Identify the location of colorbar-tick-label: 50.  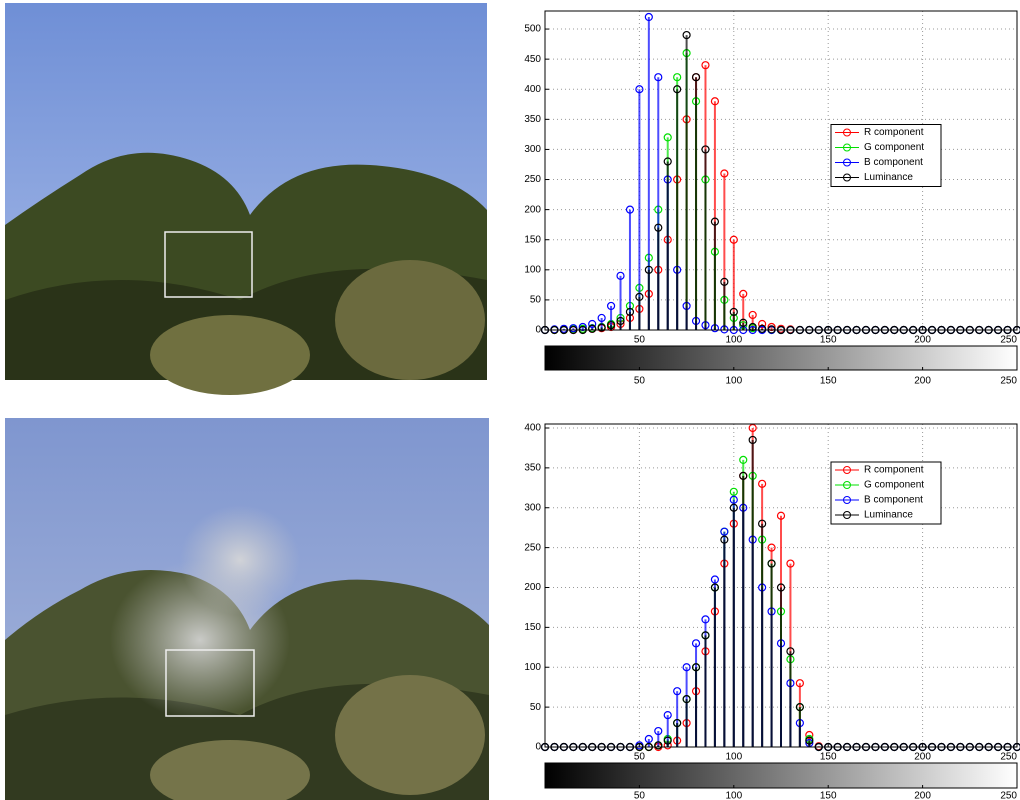
(640, 795).